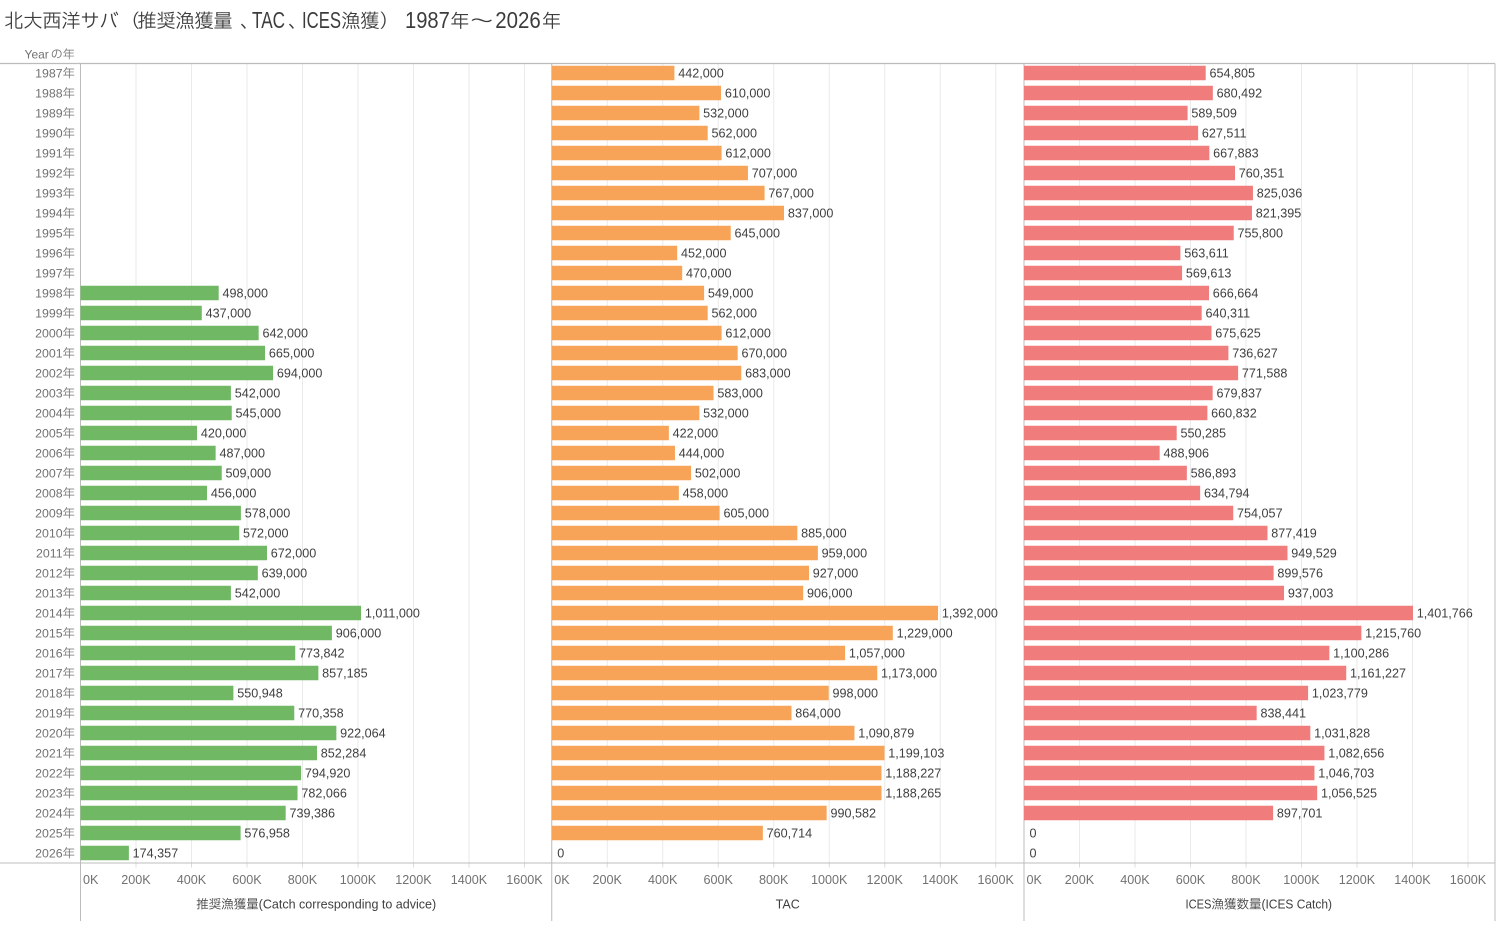 The width and height of the screenshot is (1498, 926). What do you see at coordinates (1227, 314) in the screenshot?
I see `svg-text: 640,311` at bounding box center [1227, 314].